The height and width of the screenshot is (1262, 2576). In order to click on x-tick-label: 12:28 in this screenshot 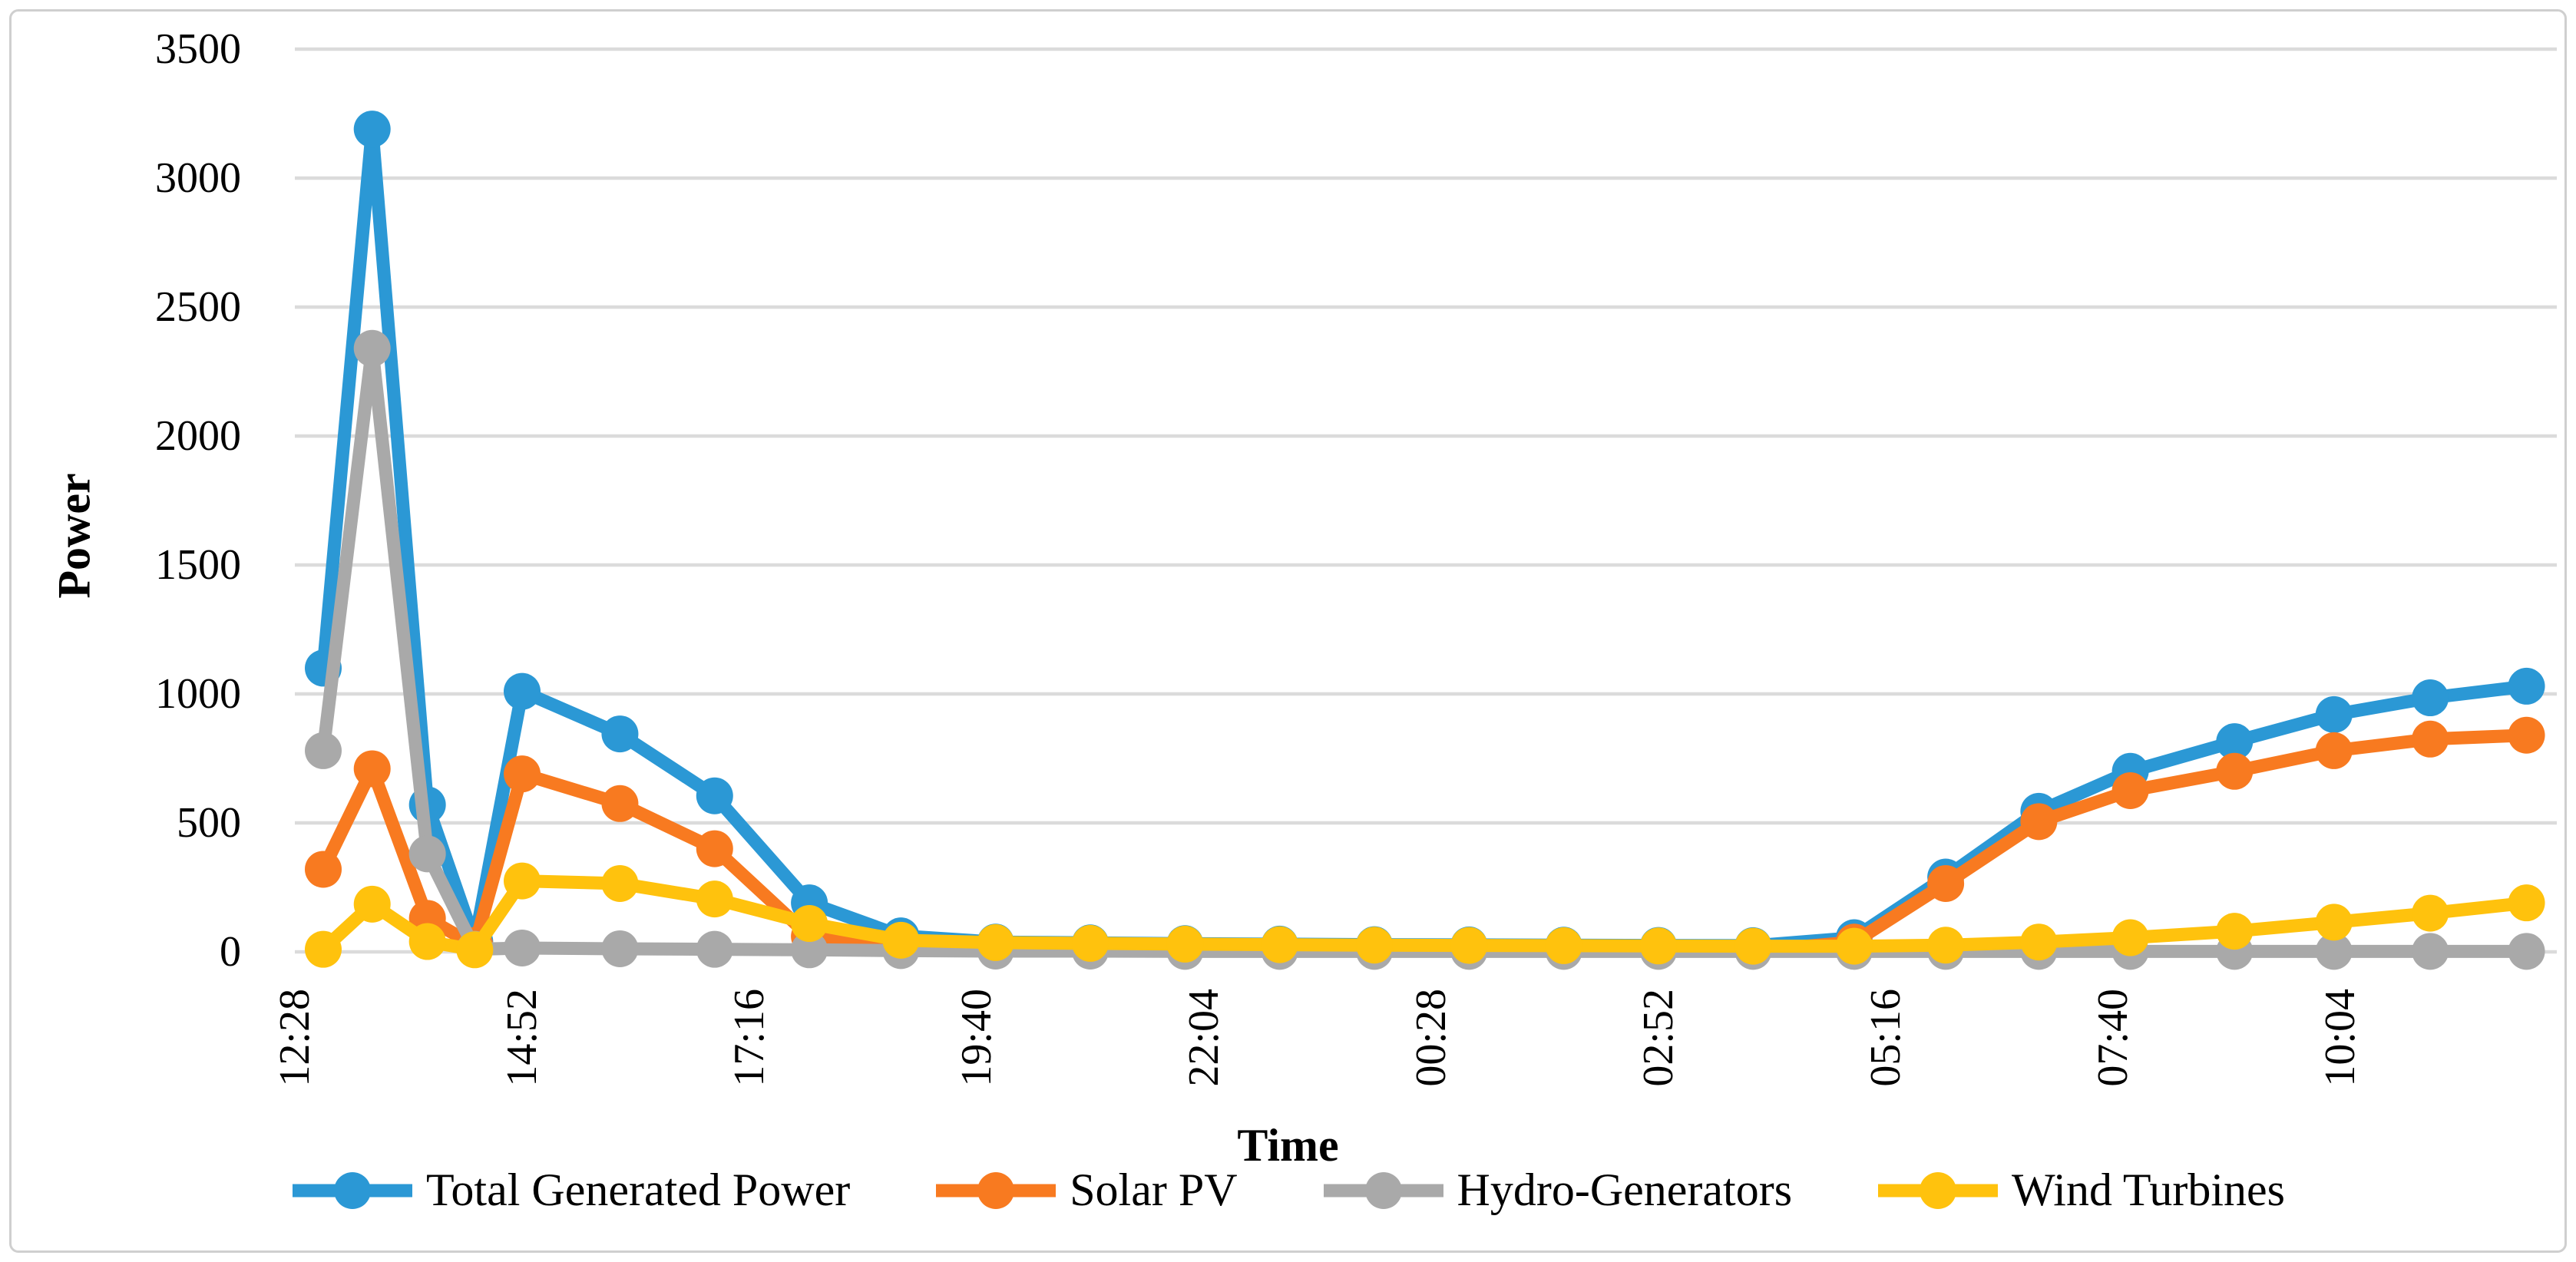, I will do `click(295, 1038)`.